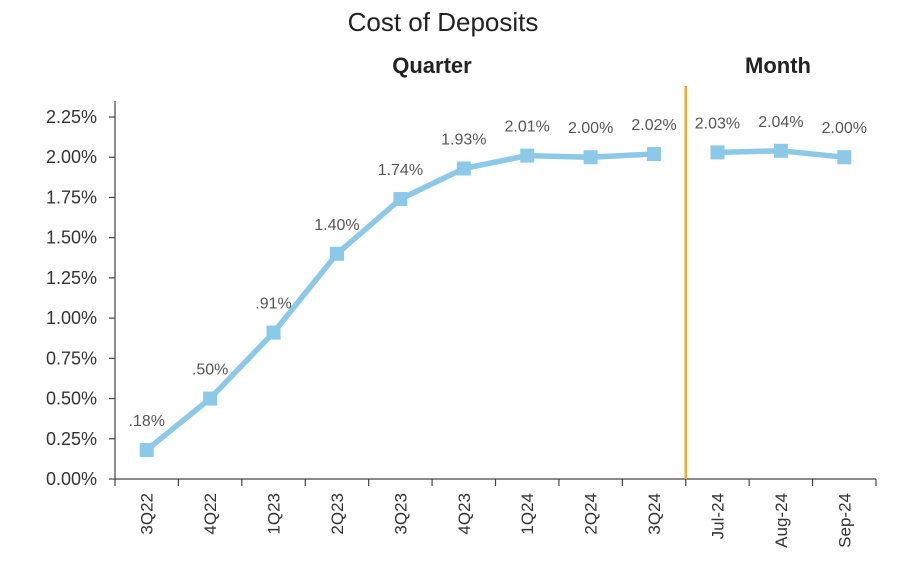 This screenshot has width=901, height=583. What do you see at coordinates (71, 117) in the screenshot?
I see `y-tick-label: 2.25%` at bounding box center [71, 117].